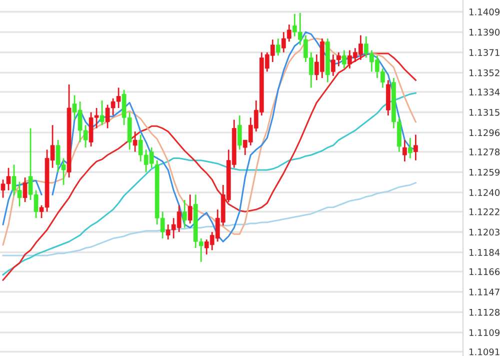 This screenshot has height=356, width=500. Describe the element at coordinates (485, 132) in the screenshot. I see `y-tick-label: 1.1296` at that location.